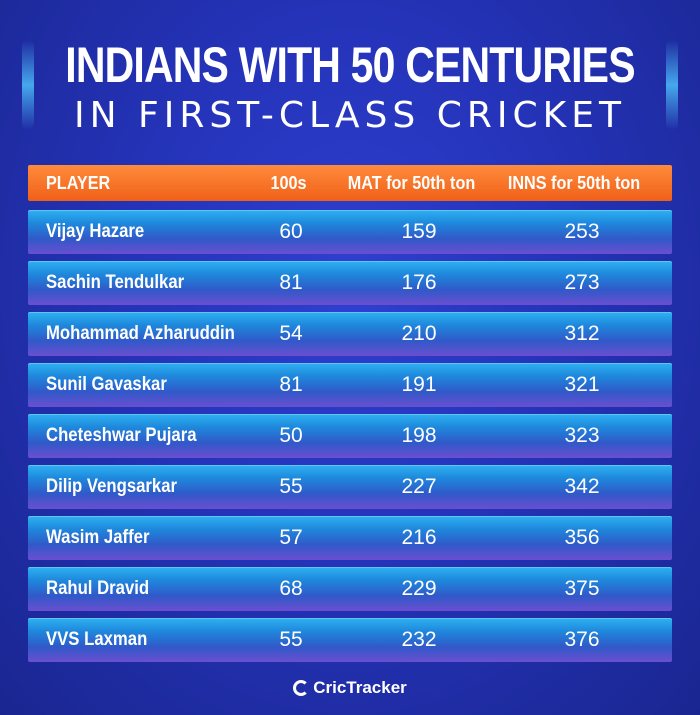 Image resolution: width=700 pixels, height=715 pixels. I want to click on player-name: VVS Laxman, so click(97, 639).